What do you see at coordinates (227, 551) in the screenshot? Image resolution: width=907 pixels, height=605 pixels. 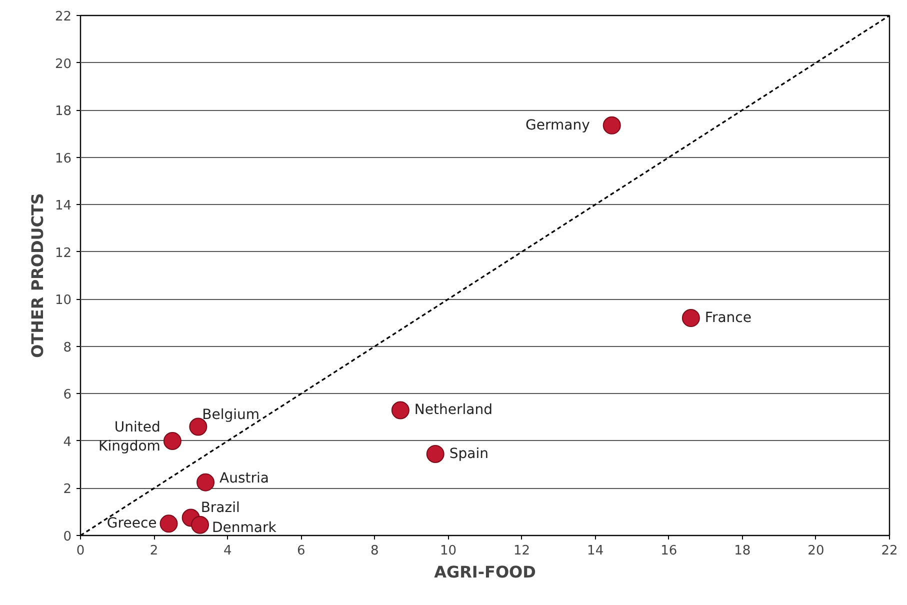 I see `x-tick-label: 4` at bounding box center [227, 551].